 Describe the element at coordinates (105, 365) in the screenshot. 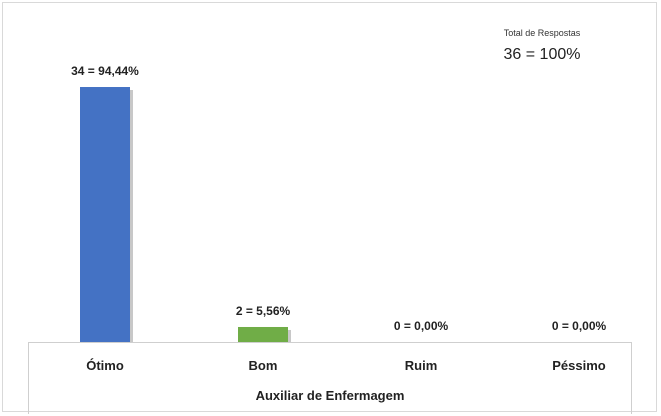

I see `category-label-0: Ótimo` at that location.